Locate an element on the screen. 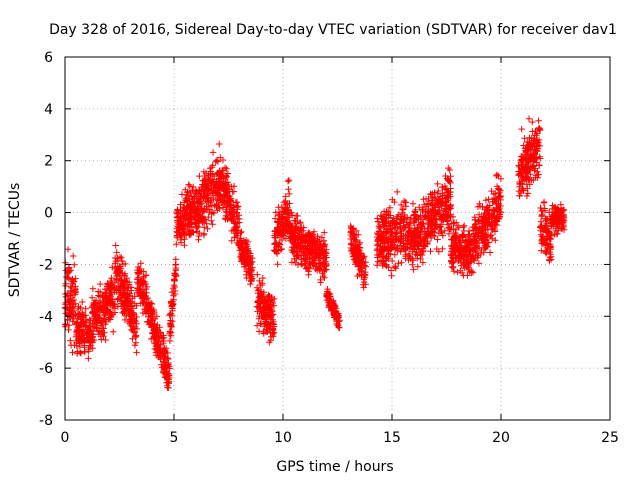  x-tick-label: 10 is located at coordinates (283, 438).